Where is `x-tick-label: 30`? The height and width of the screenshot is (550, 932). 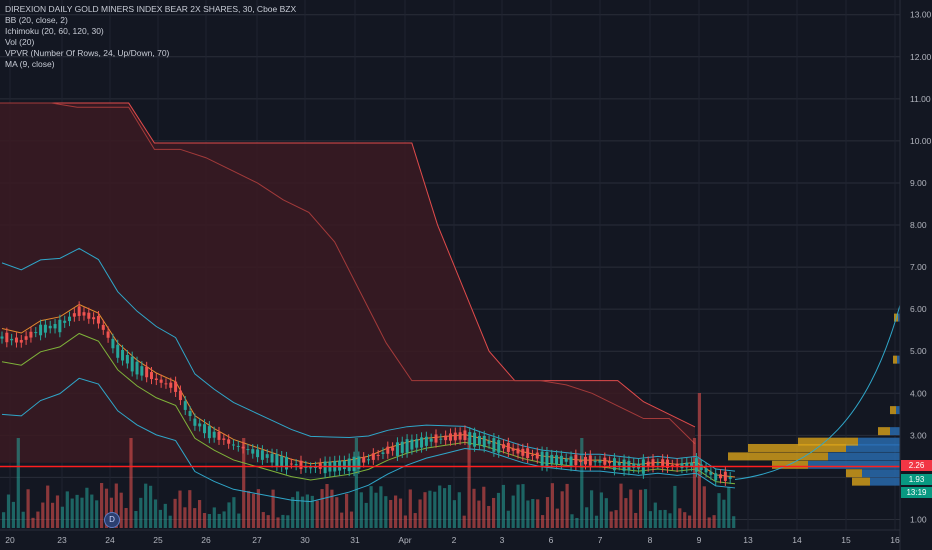
x-tick-label: 30 is located at coordinates (305, 540).